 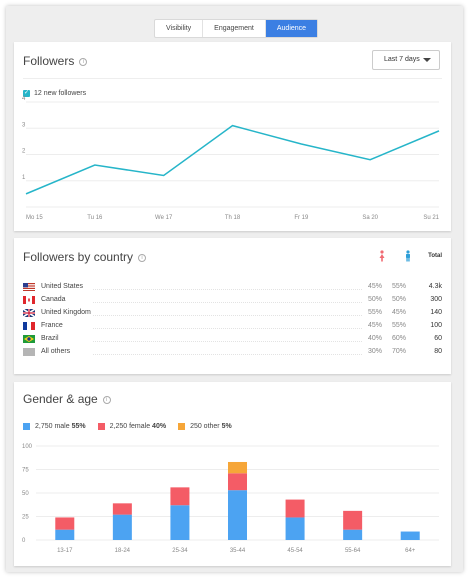 What do you see at coordinates (232, 325) in the screenshot?
I see `country-row: France 45% 55% 100` at bounding box center [232, 325].